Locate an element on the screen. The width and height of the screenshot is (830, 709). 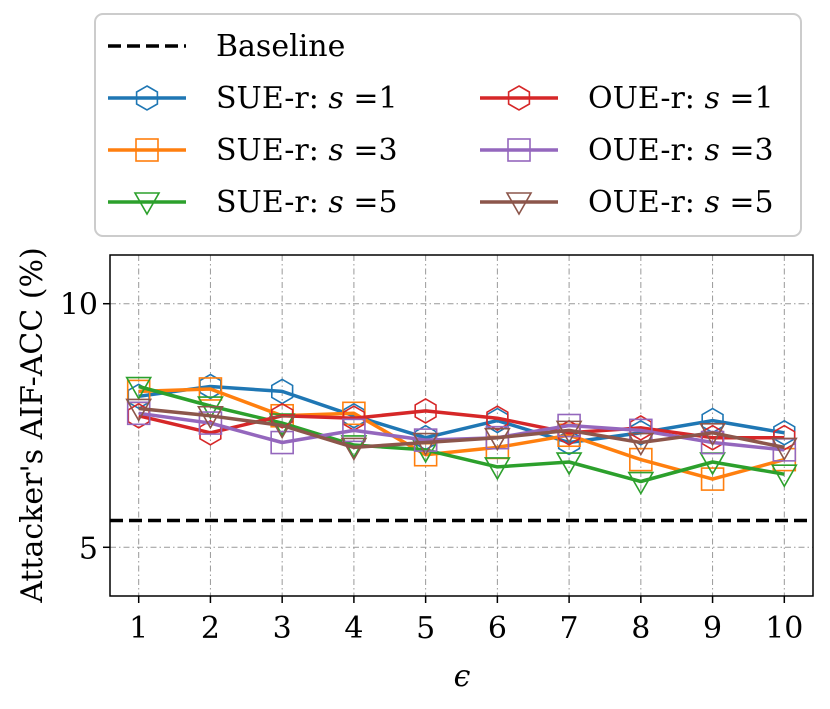
legend-series-2-label: SUE-r: s =3 is located at coordinates (307, 150).